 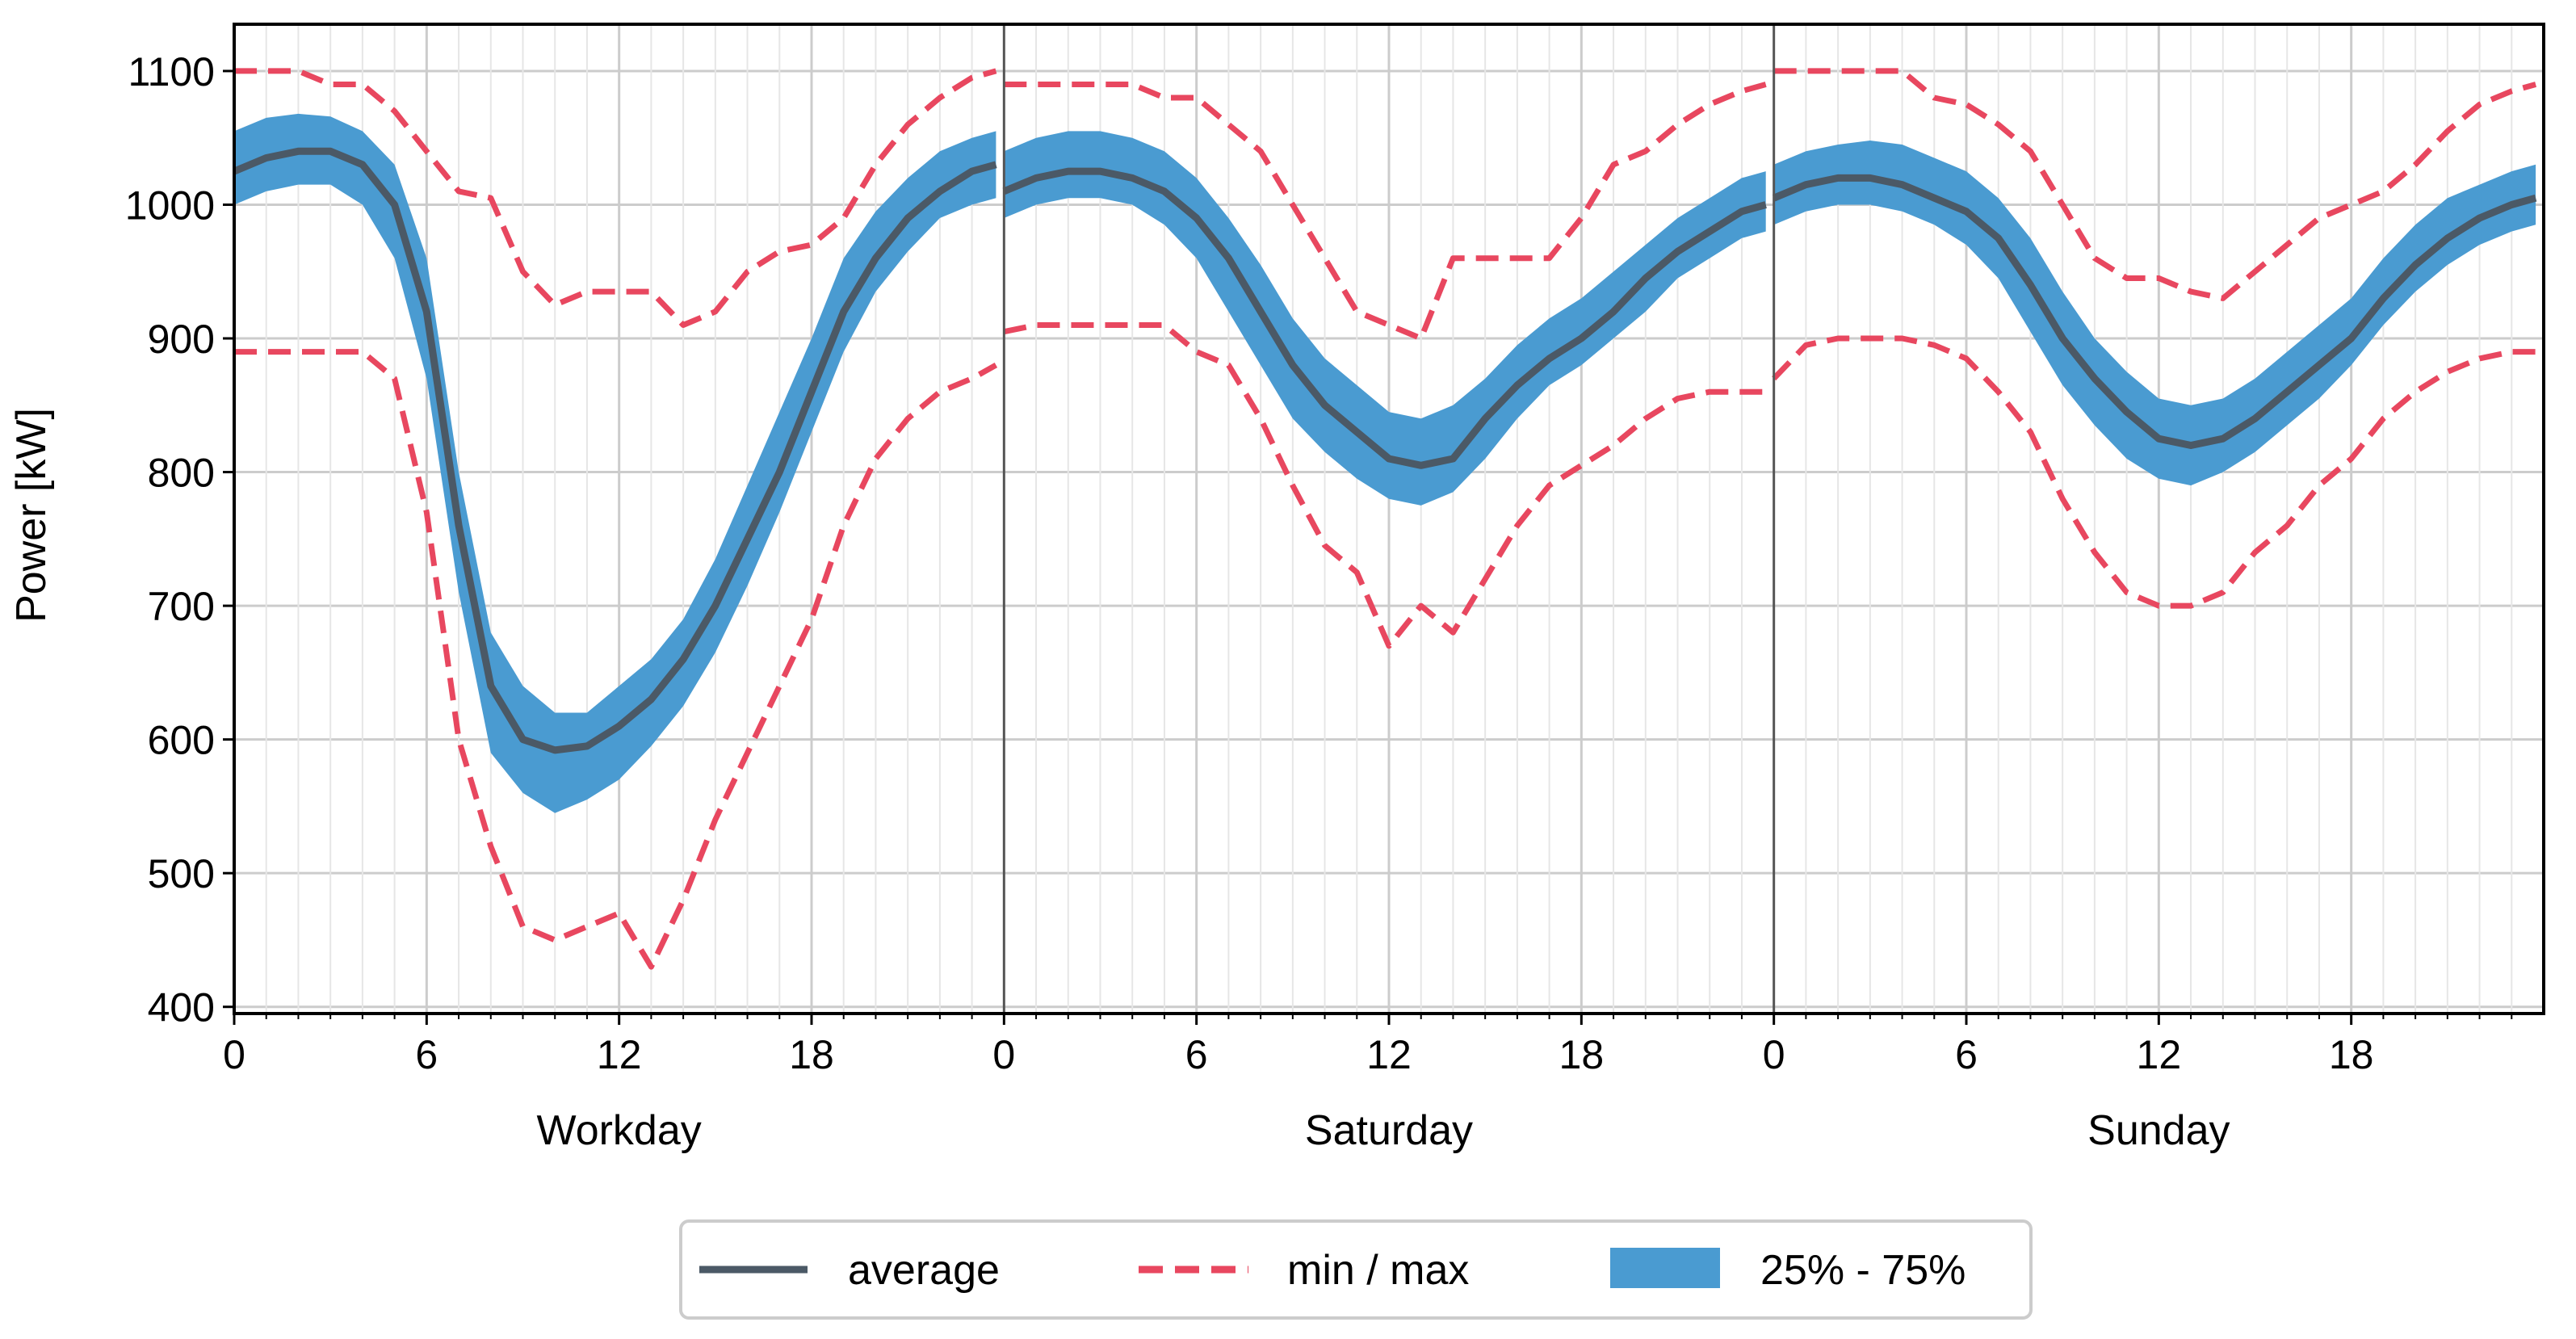 I want to click on saturday-iqr-band, so click(x=1385, y=318).